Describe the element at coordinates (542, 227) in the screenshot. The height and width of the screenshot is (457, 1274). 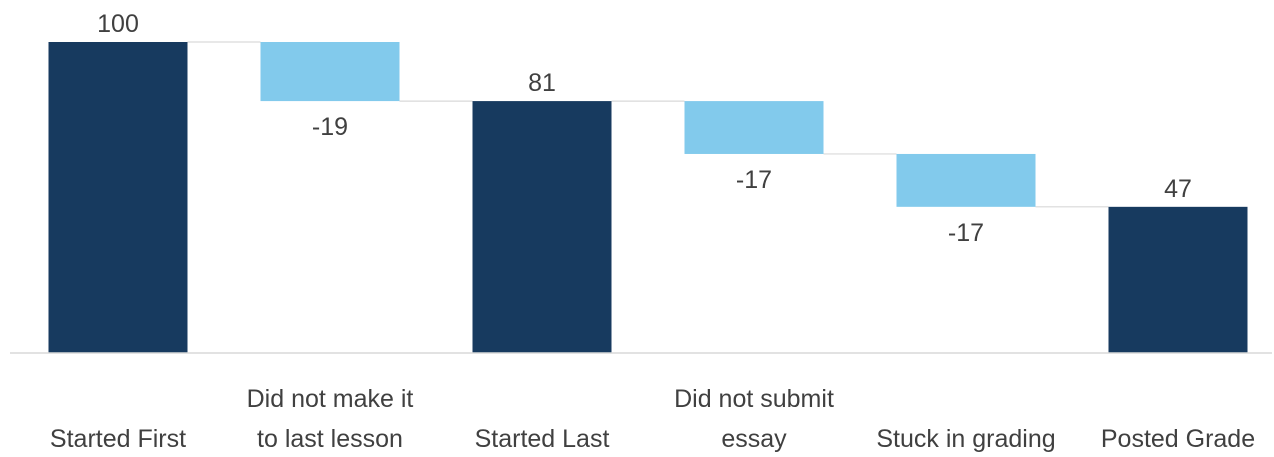
I see `bar-3-total` at that location.